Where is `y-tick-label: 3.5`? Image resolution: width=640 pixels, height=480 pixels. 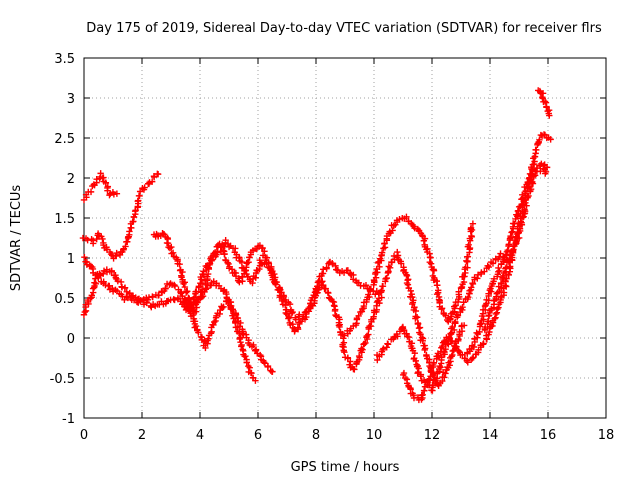 y-tick-label: 3.5 is located at coordinates (64, 59).